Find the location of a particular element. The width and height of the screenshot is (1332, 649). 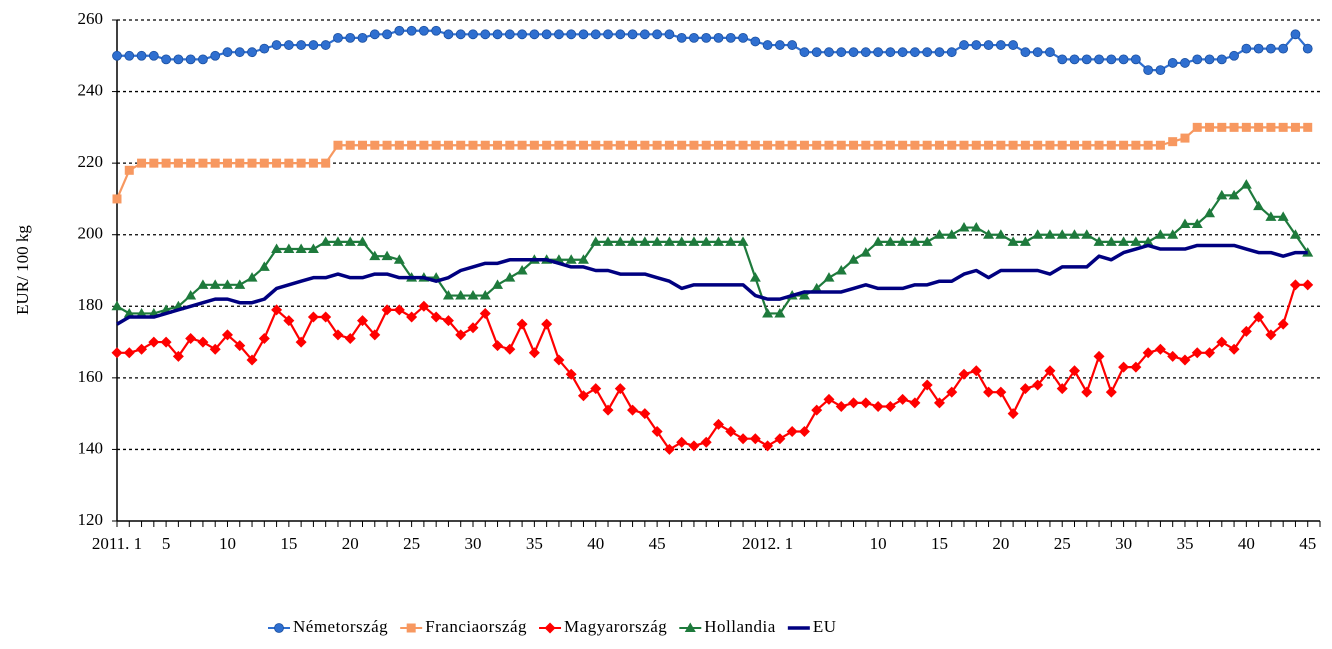

x-tick-label: 2011. 1 is located at coordinates (117, 543).